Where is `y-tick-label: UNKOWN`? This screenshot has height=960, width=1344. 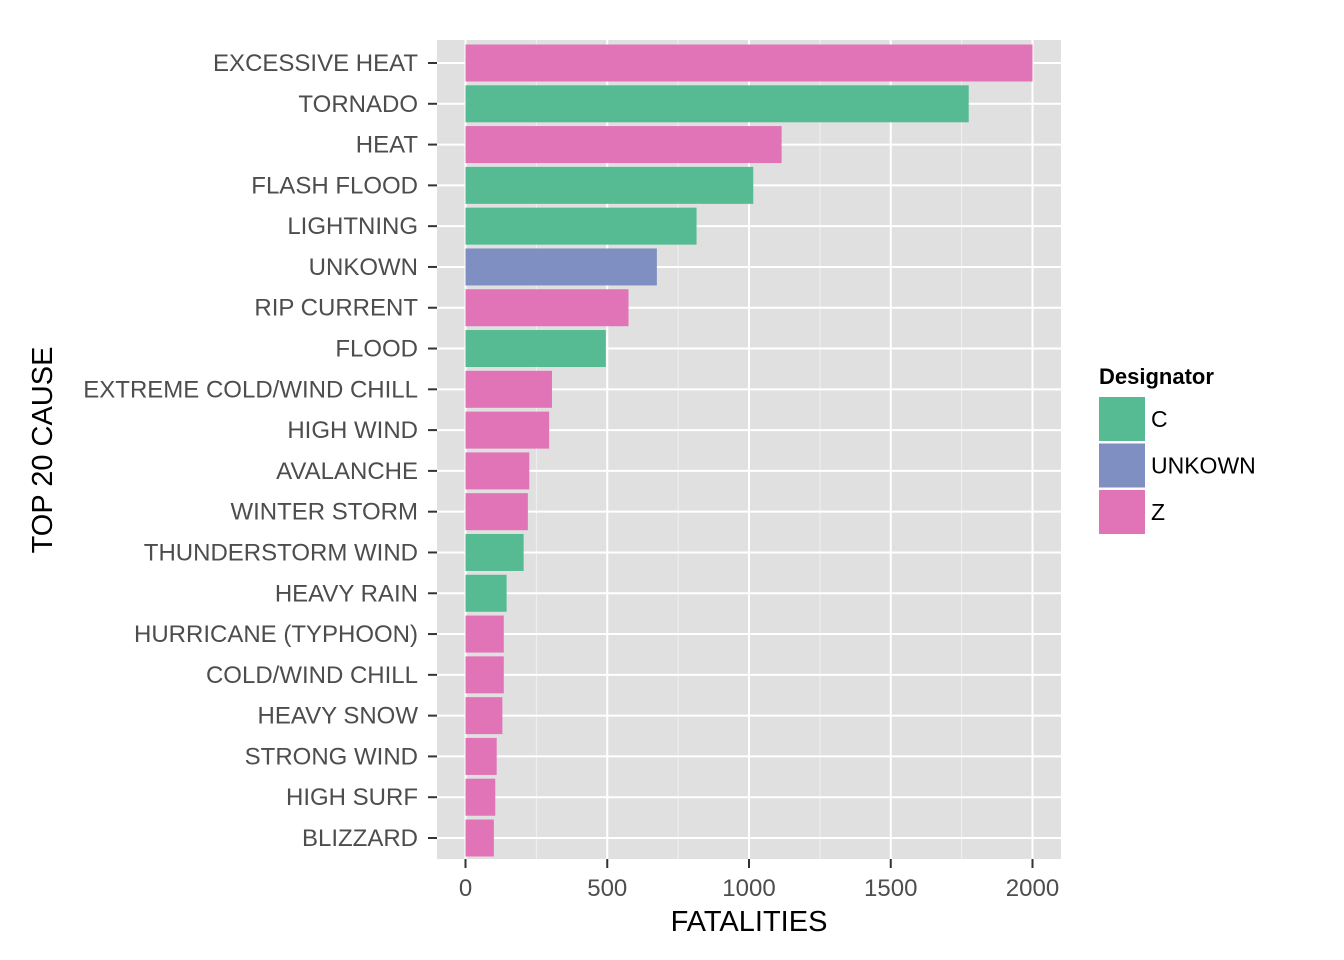 y-tick-label: UNKOWN is located at coordinates (363, 267).